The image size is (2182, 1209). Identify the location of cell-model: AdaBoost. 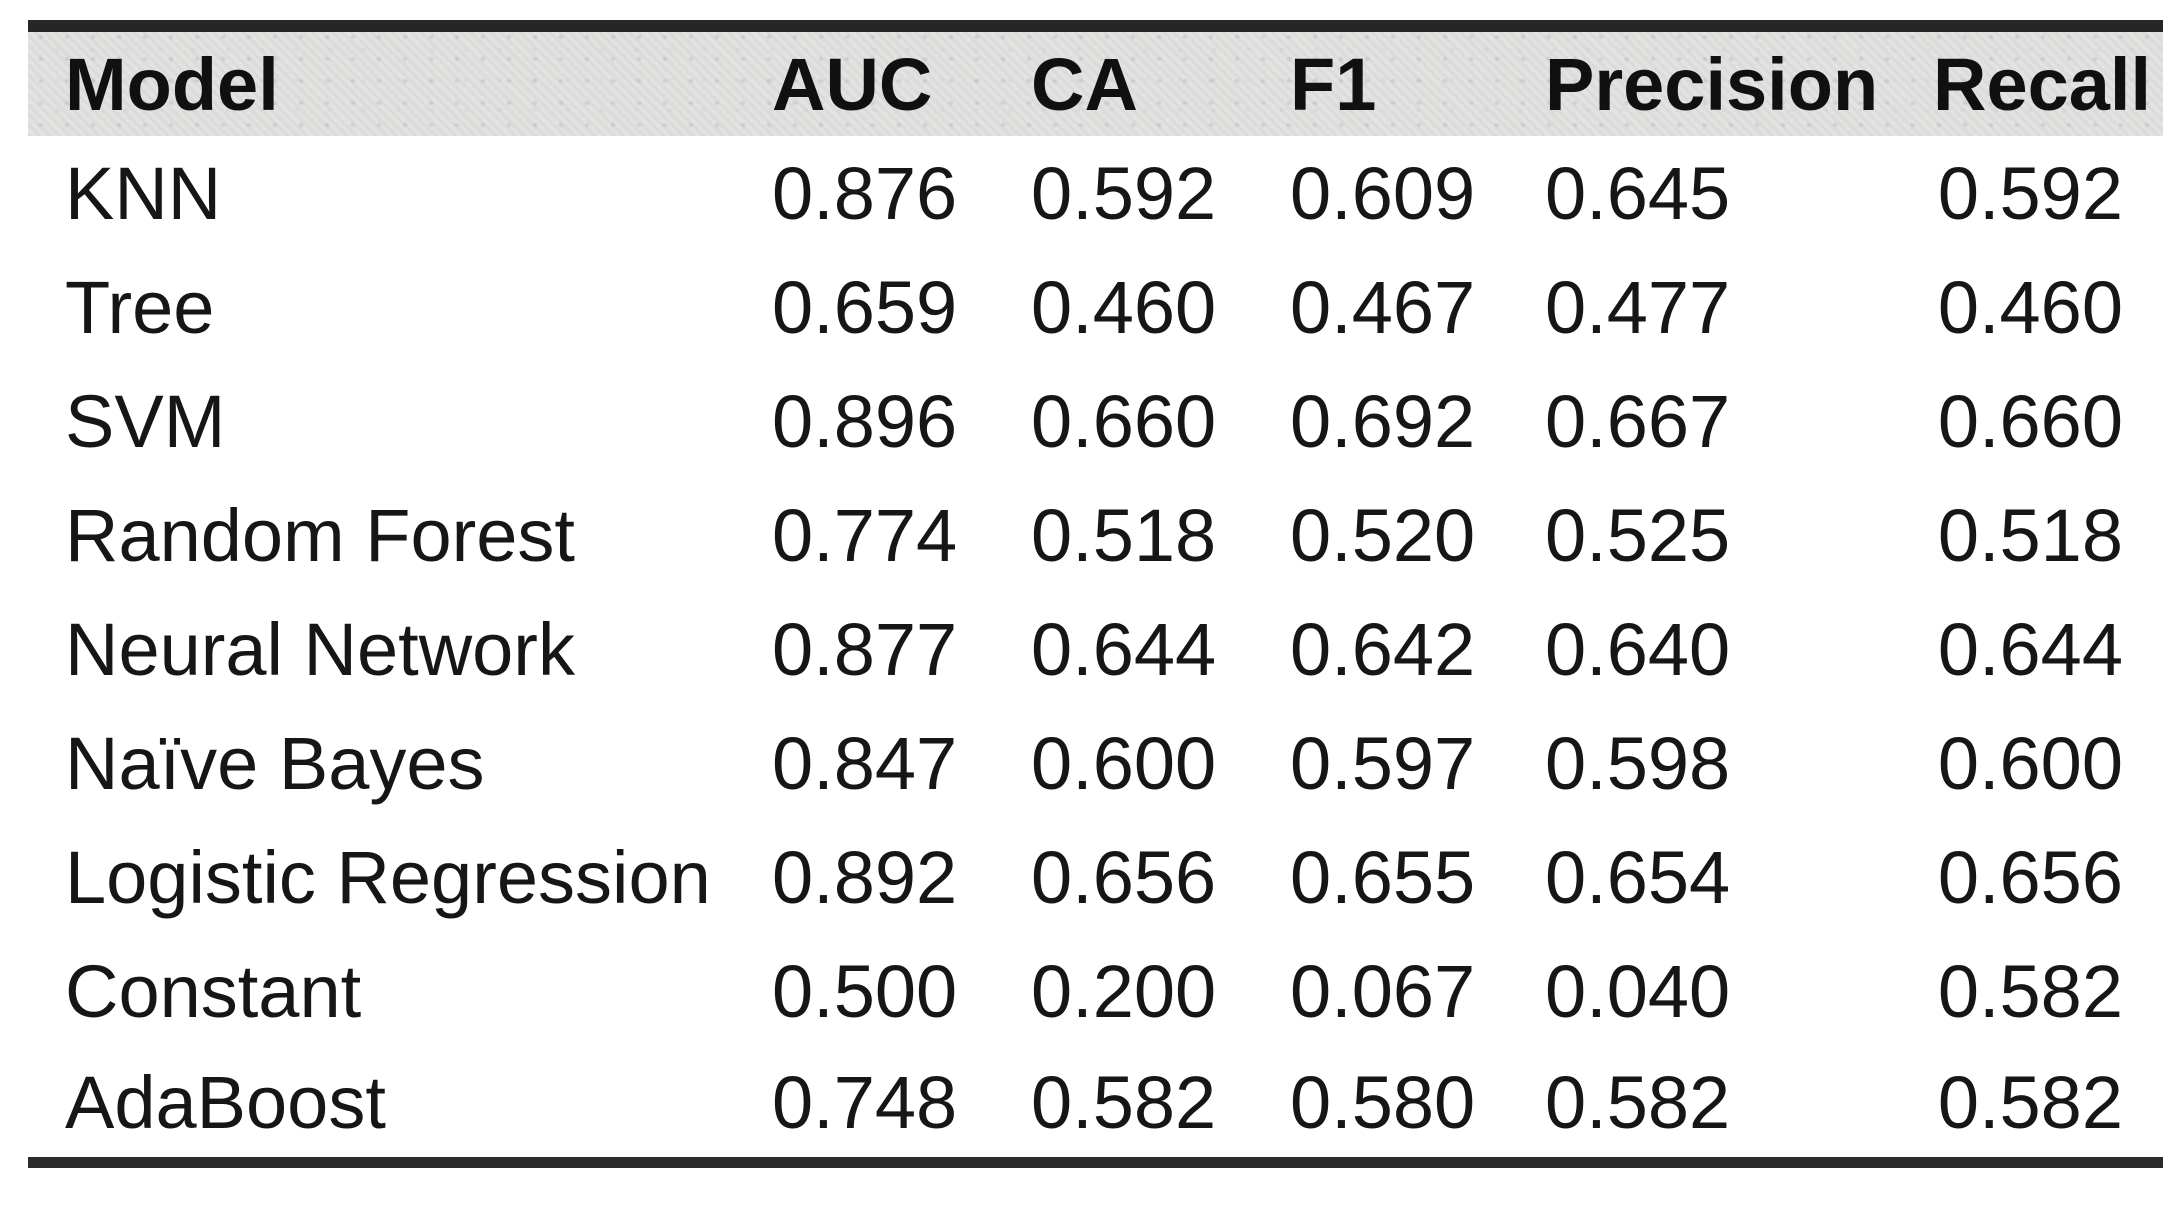
(225, 1102).